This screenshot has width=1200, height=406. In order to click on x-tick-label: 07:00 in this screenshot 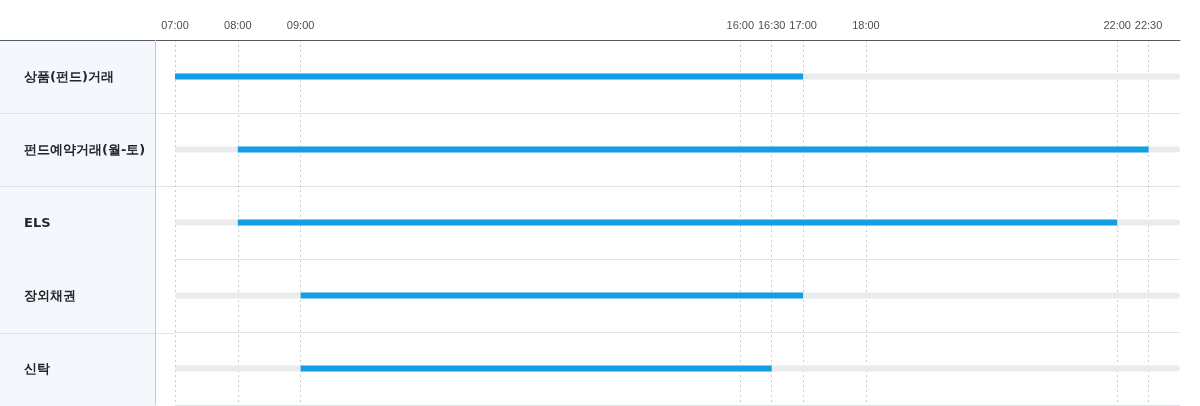, I will do `click(175, 24)`.